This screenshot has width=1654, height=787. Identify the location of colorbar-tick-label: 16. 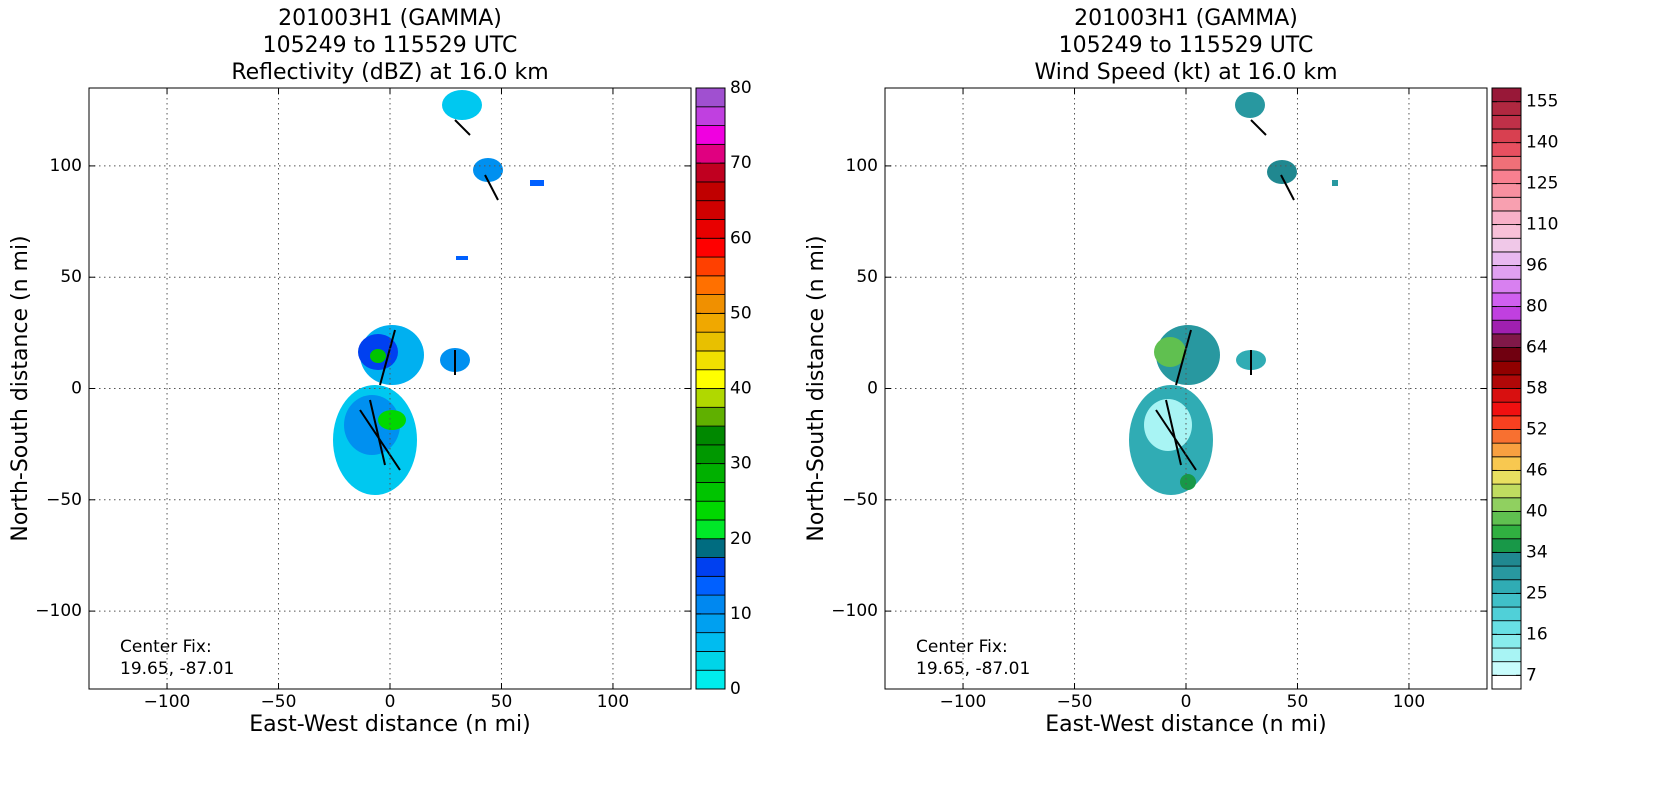
(1537, 634).